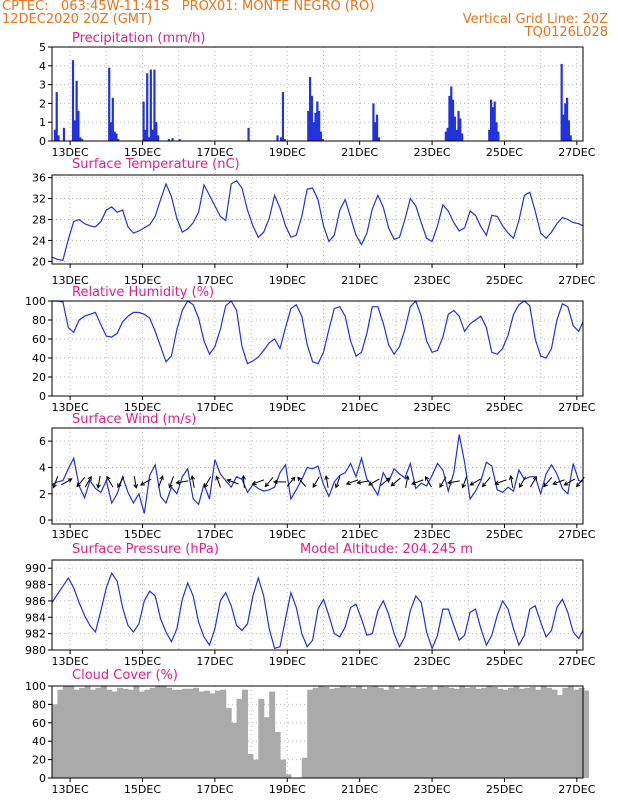  I want to click on x-tick-label: 23DEC, so click(432, 661).